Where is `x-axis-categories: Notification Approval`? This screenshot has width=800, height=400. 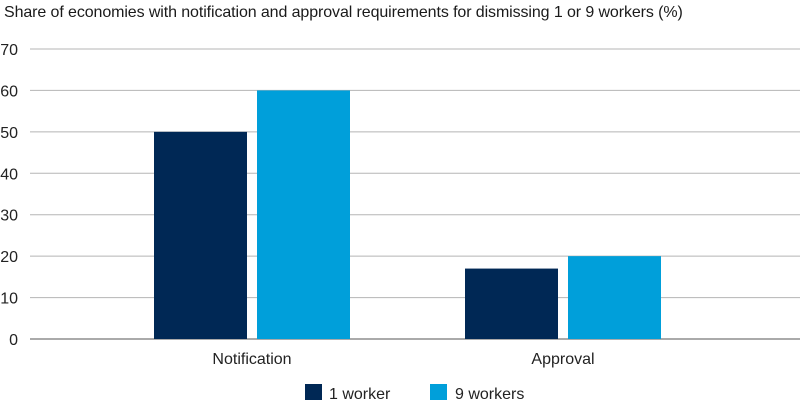
x-axis-categories: Notification Approval is located at coordinates (403, 359).